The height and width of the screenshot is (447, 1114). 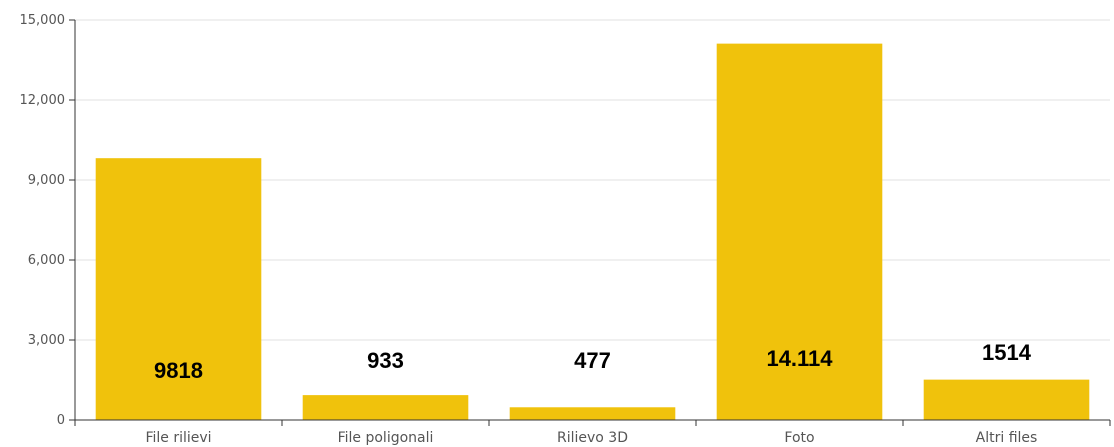 I want to click on data-label: 1514, so click(x=1007, y=352).